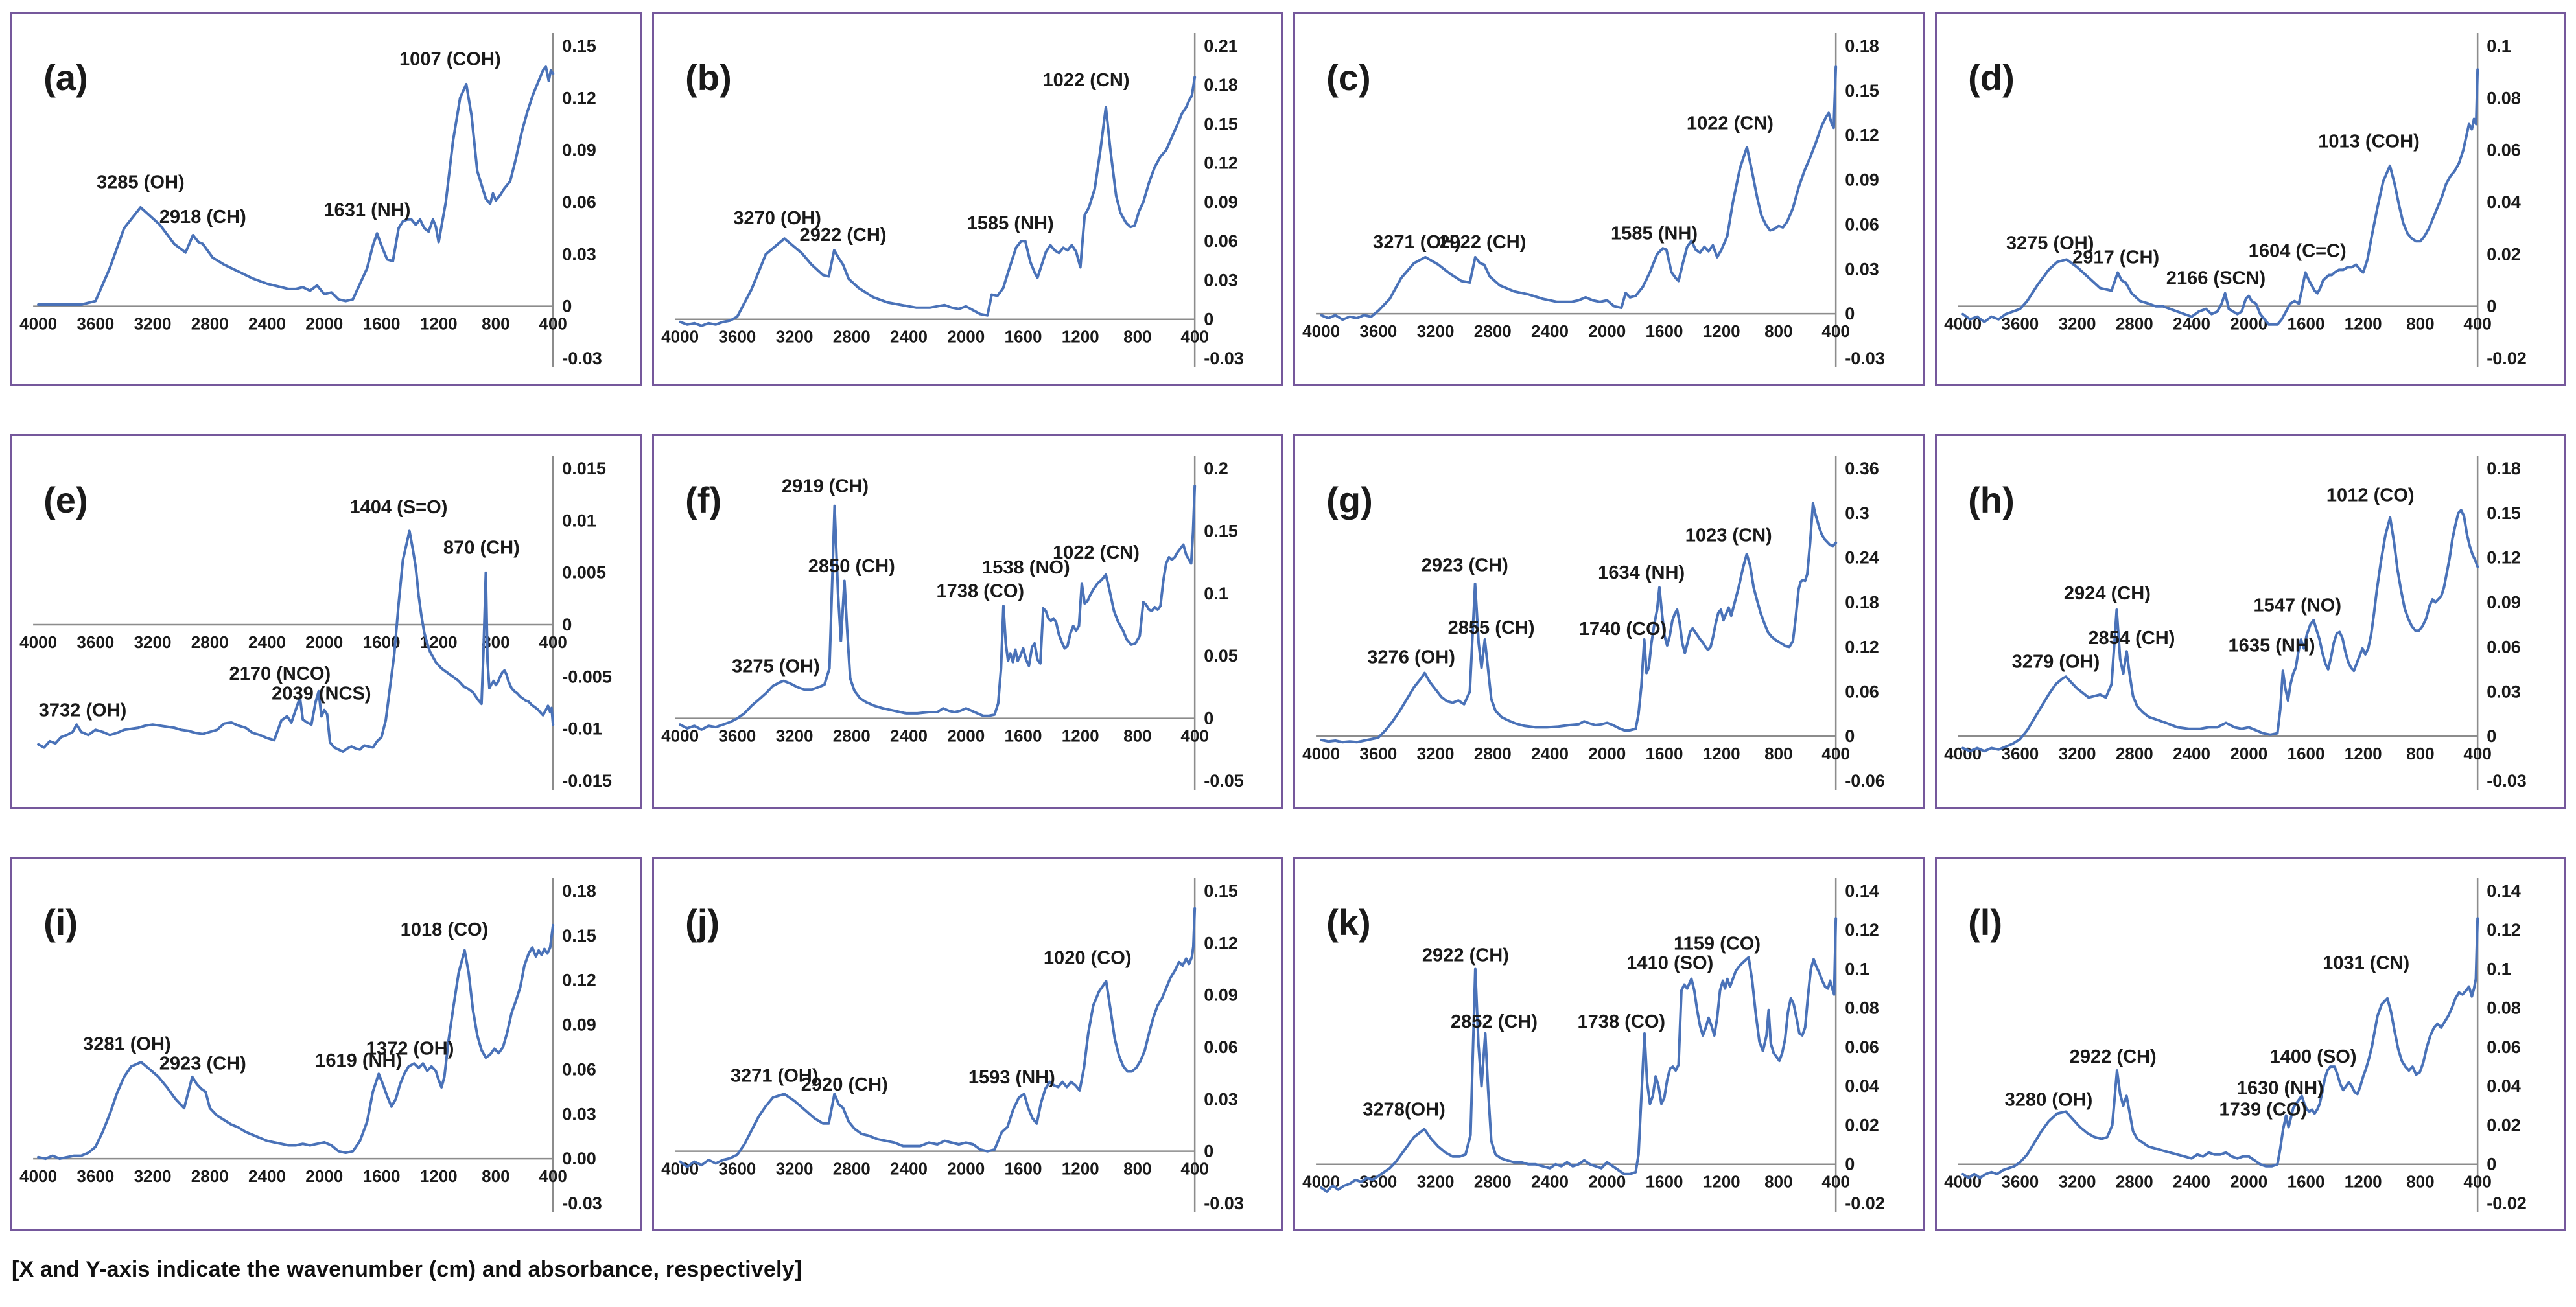 This screenshot has height=1307, width=2576. I want to click on y-tick-label: 0.1, so click(1857, 969).